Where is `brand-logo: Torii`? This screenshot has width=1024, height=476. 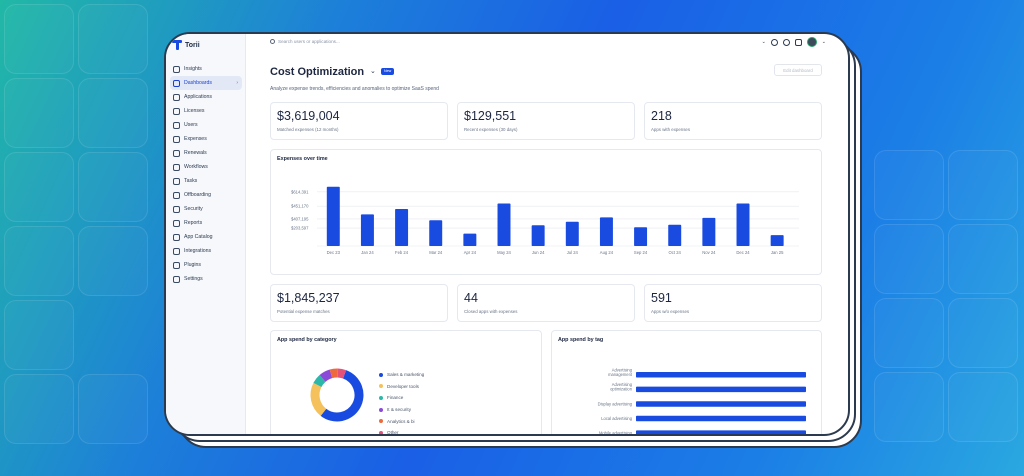
brand-logo: Torii is located at coordinates (186, 45).